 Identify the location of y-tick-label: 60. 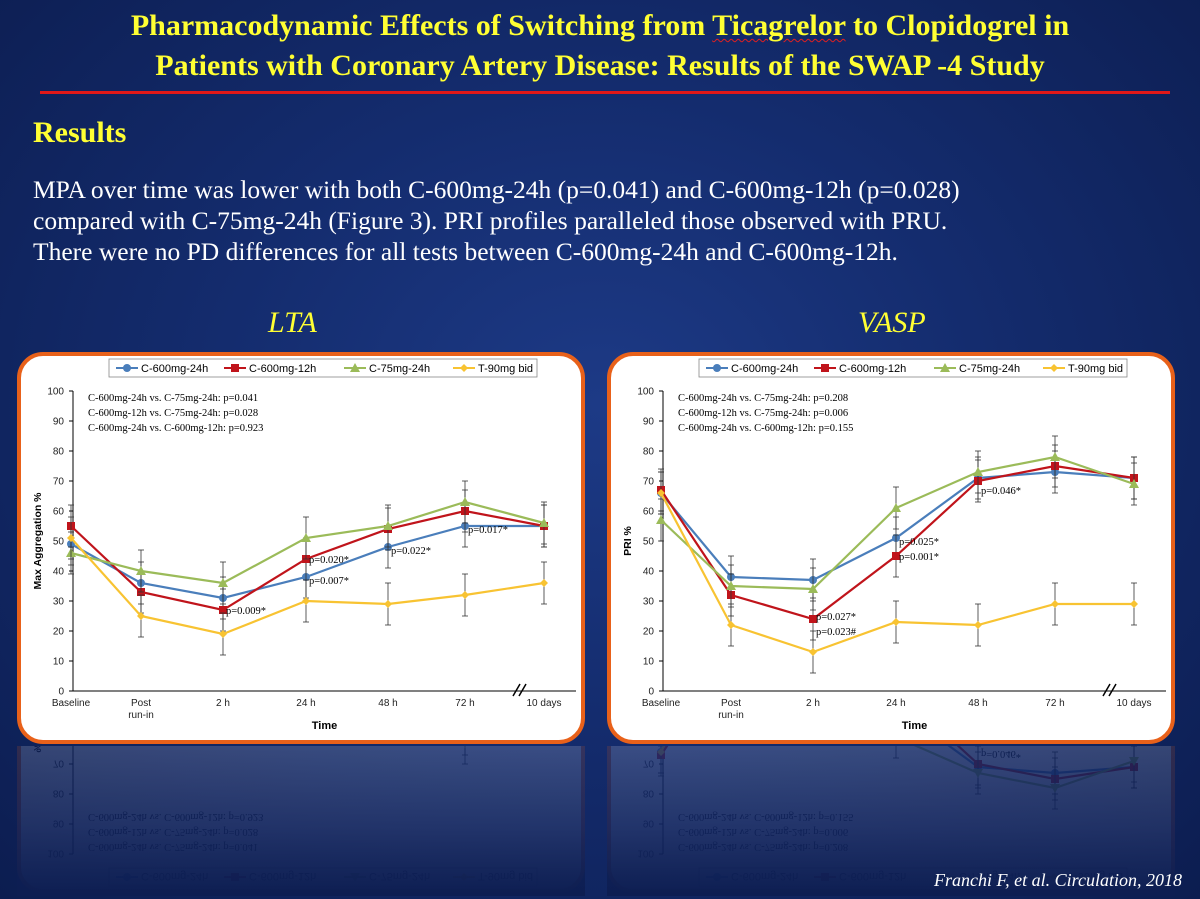
(649, 512).